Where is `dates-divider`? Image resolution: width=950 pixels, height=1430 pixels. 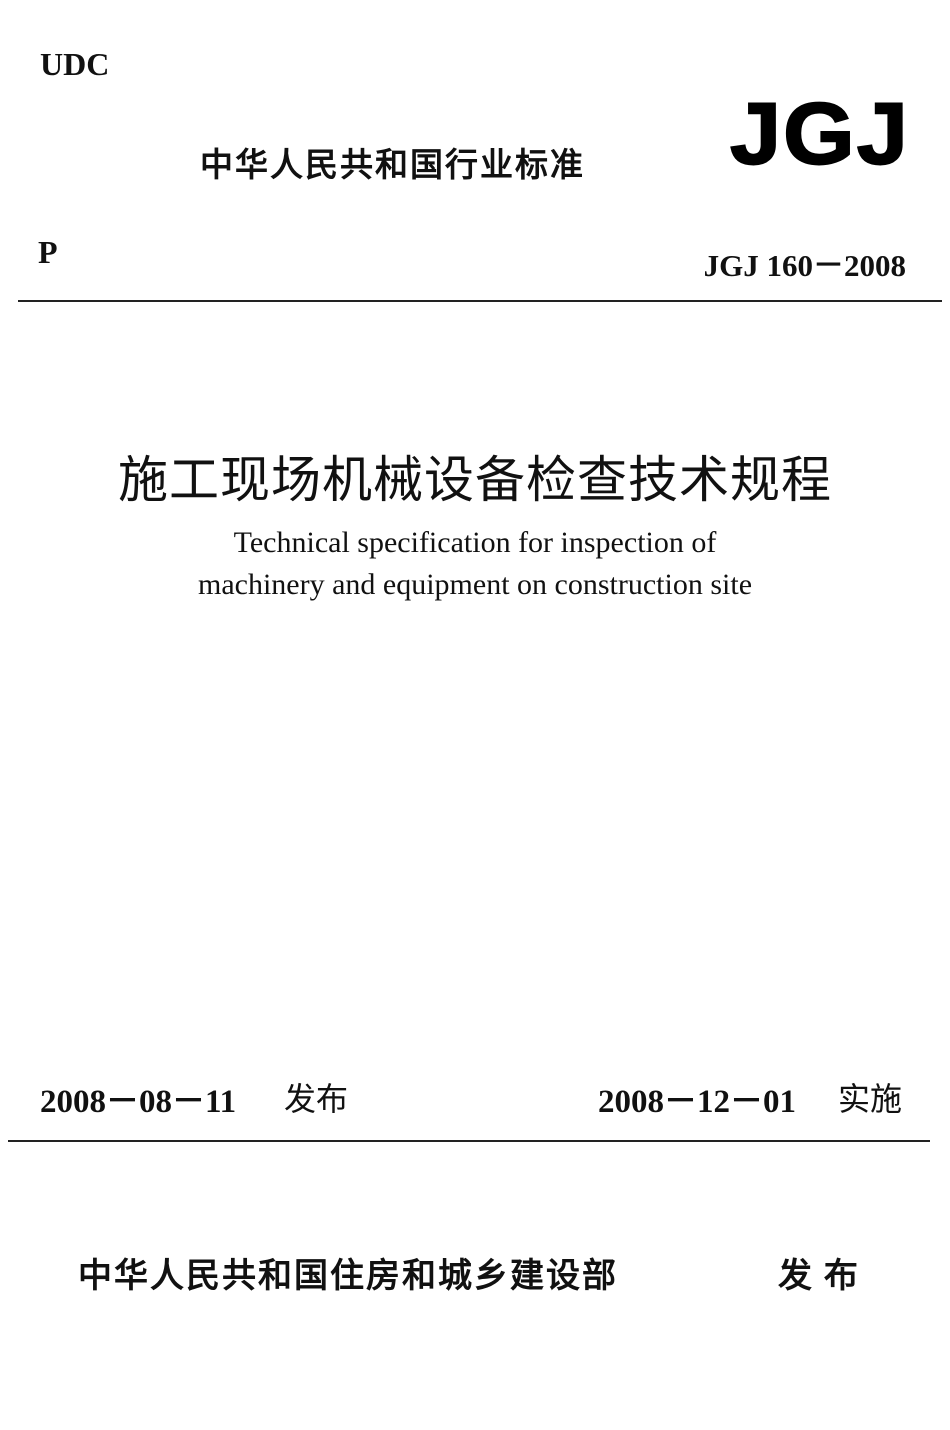
dates-divider is located at coordinates (469, 1141).